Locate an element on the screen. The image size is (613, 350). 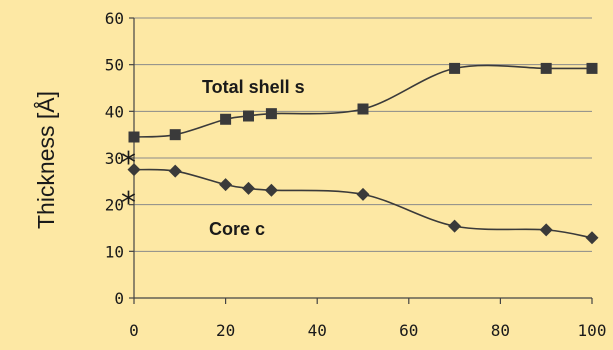
ytick-label-40: 40 is located at coordinates (114, 111).